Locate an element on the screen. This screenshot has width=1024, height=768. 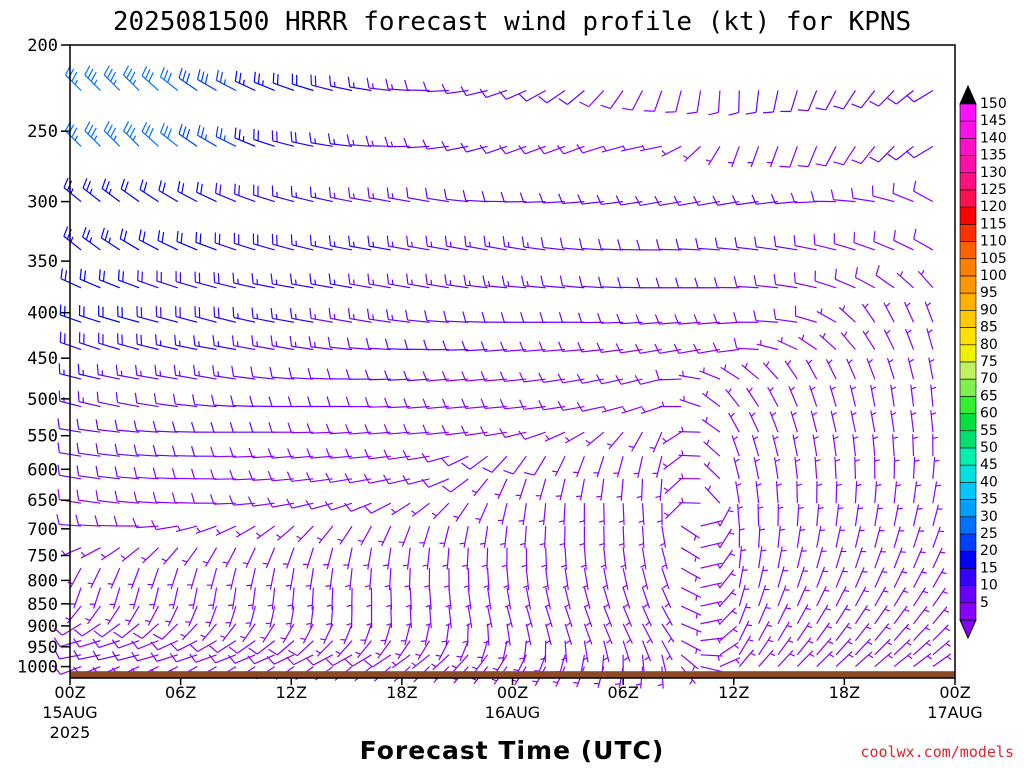
x-axis-label: Forecast Time (UTC) is located at coordinates (512, 750).